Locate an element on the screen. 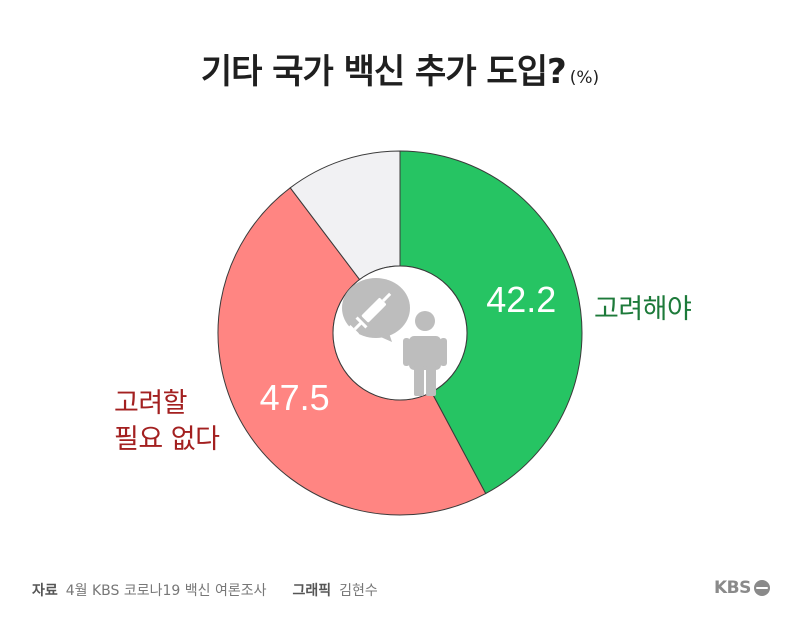  footer: 자료 4월 KBS 코로나19 백신 여론조사 그래픽 김현수 is located at coordinates (205, 590).